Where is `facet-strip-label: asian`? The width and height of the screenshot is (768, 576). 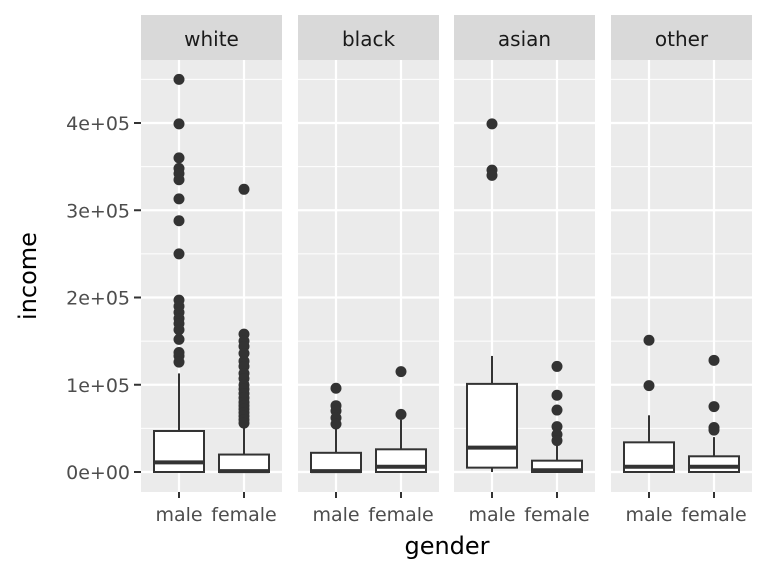 facet-strip-label: asian is located at coordinates (524, 39).